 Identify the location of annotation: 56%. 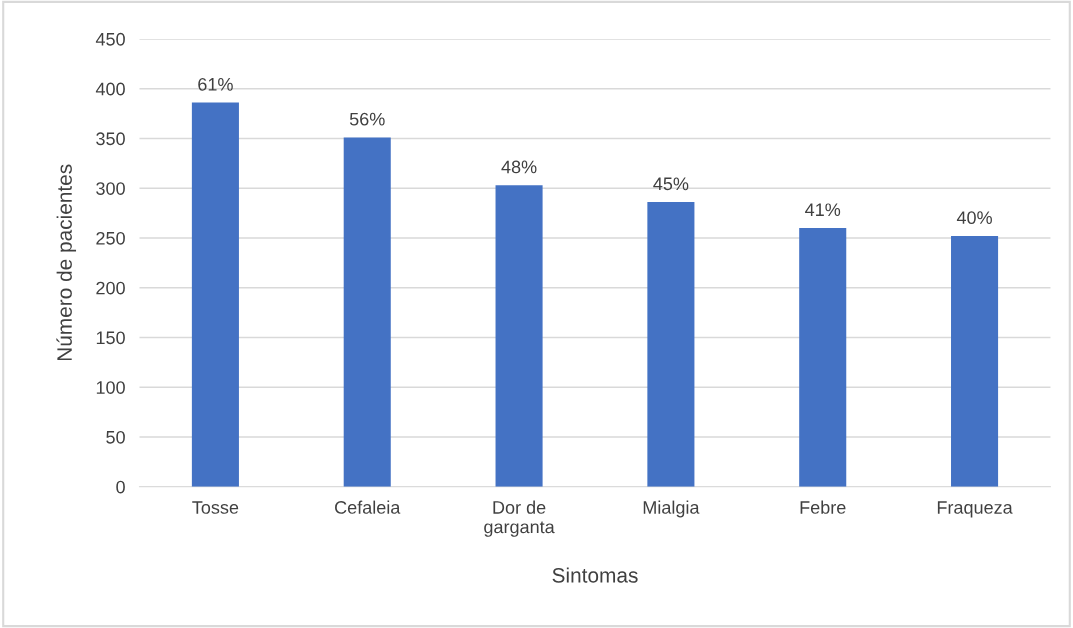
(367, 119).